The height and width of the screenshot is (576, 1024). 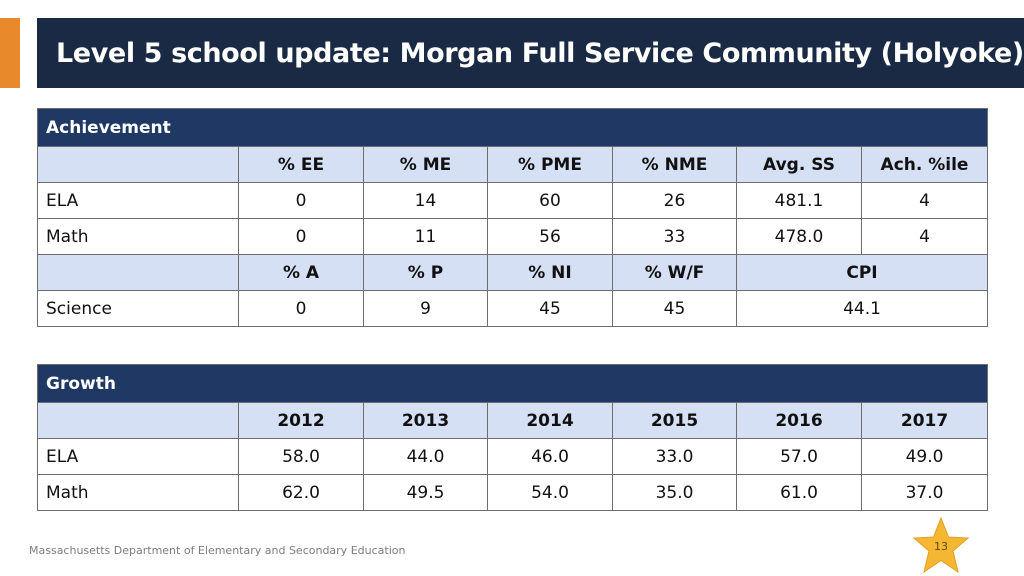 I want to click on column-header: 2014, so click(x=550, y=420).